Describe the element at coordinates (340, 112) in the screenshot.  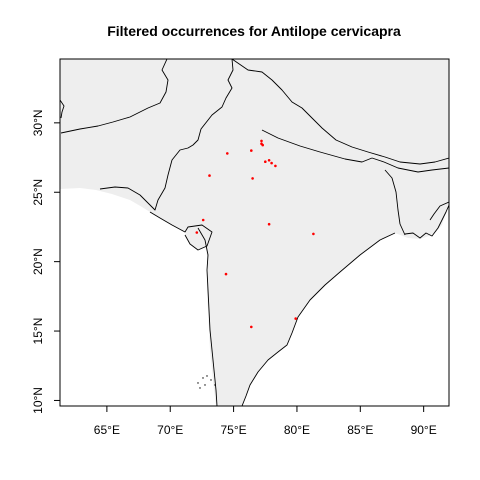
I see `border-china-nepal` at that location.